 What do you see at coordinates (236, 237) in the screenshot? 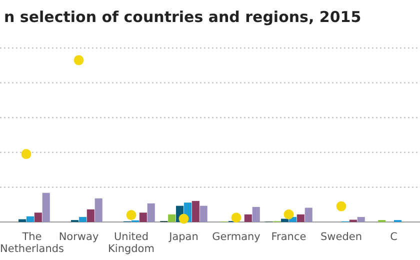
I see `x-tick-label: Germany` at bounding box center [236, 237].